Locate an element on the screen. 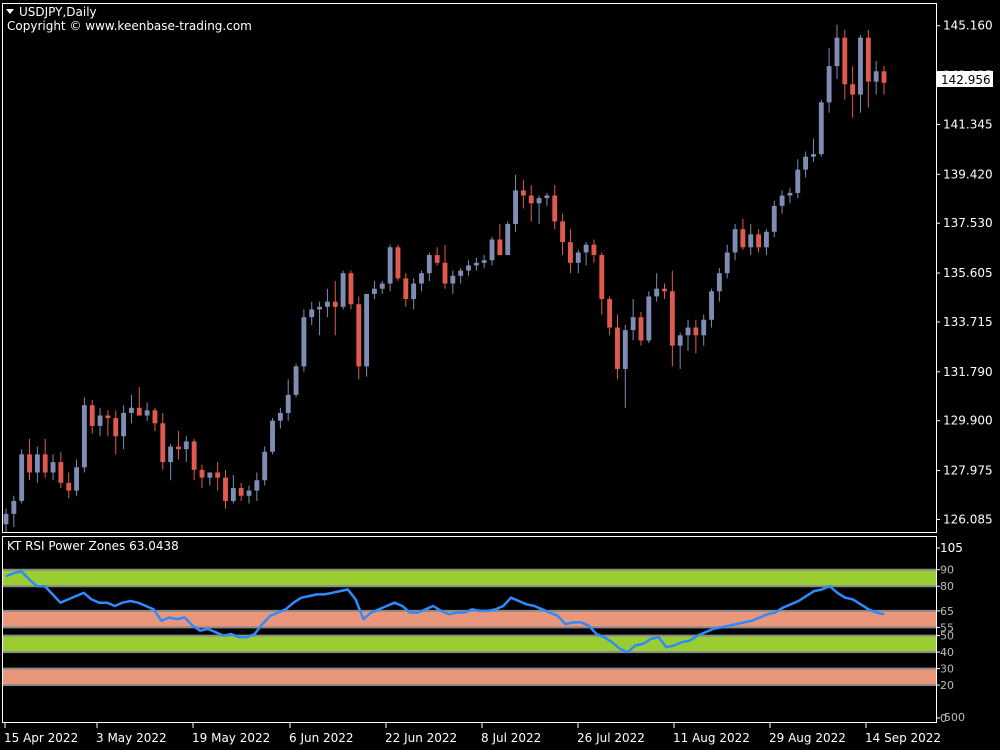 The image size is (1000, 750). rsi-tick-label: 55 is located at coordinates (947, 627).